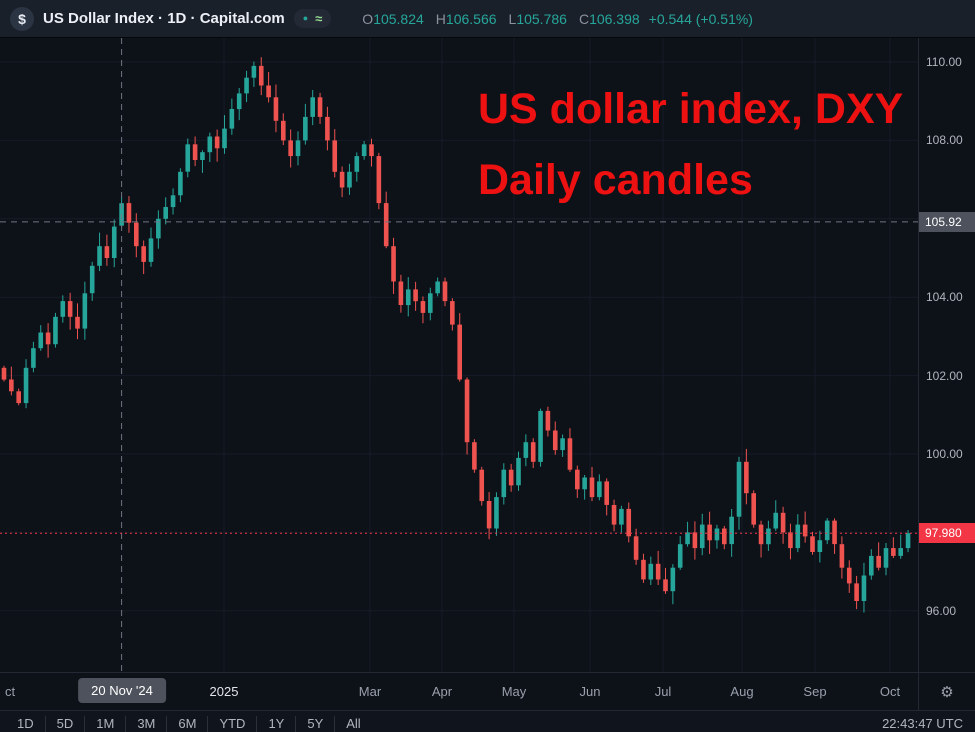  Describe the element at coordinates (231, 724) in the screenshot. I see `range-button-ytd: YTD` at that location.